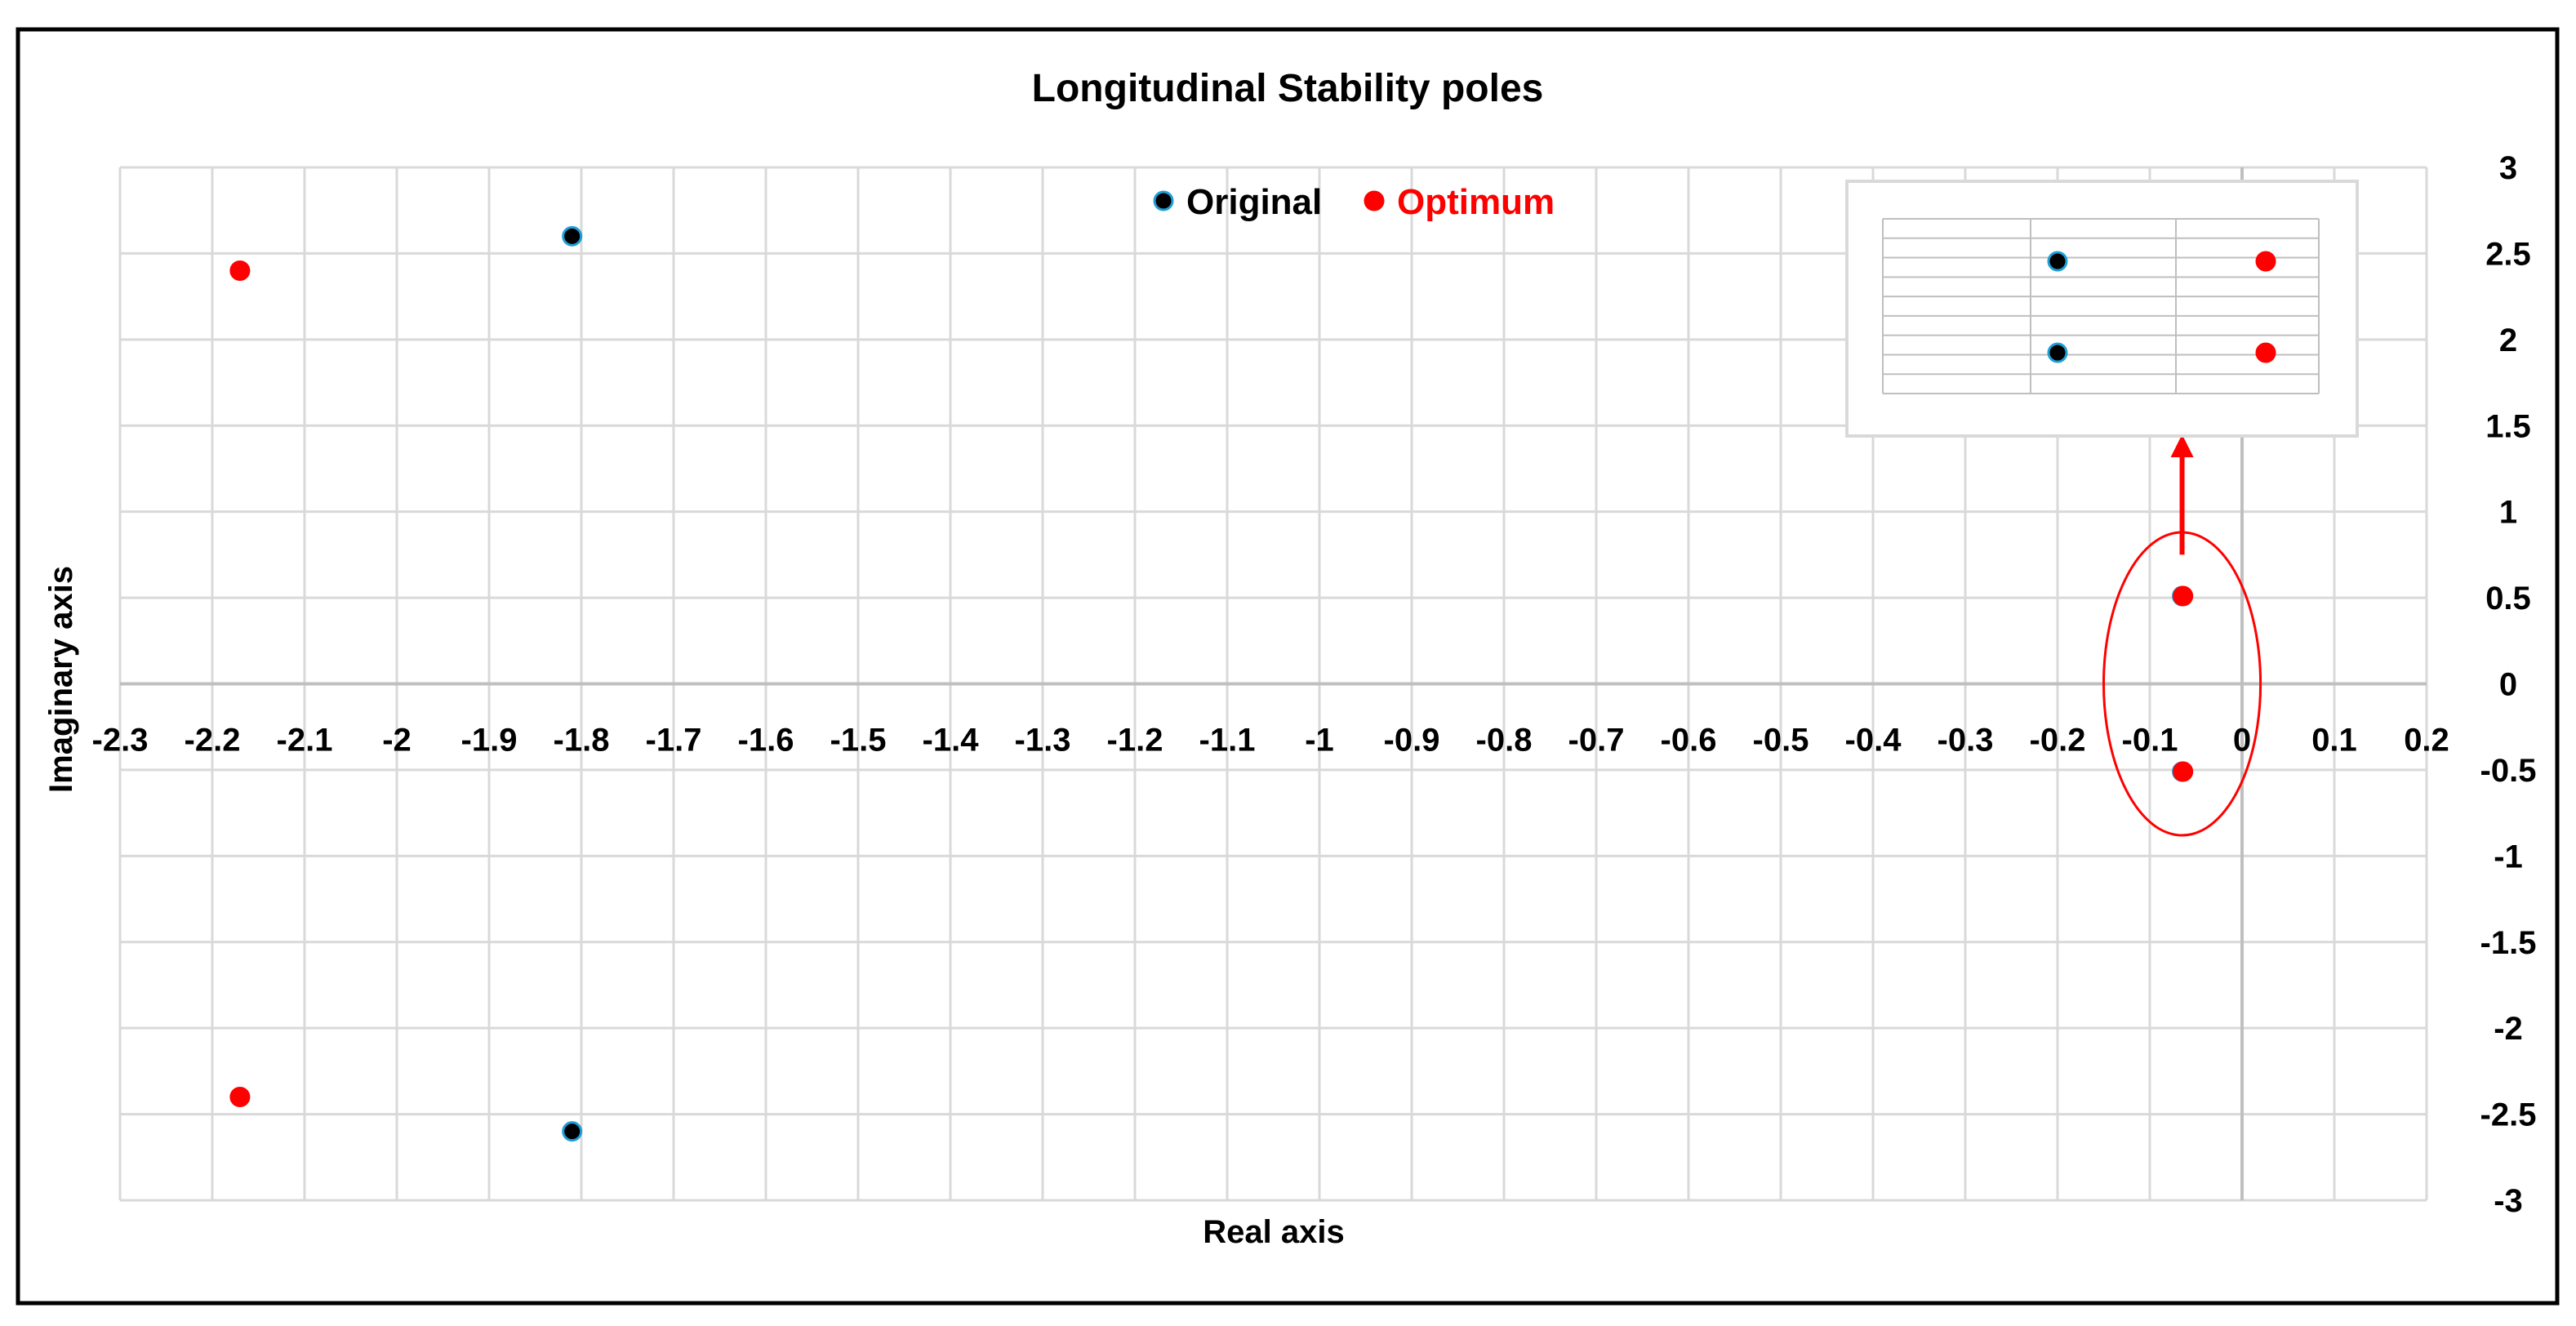  I want to click on legend: Original Optimum, so click(1354, 202).